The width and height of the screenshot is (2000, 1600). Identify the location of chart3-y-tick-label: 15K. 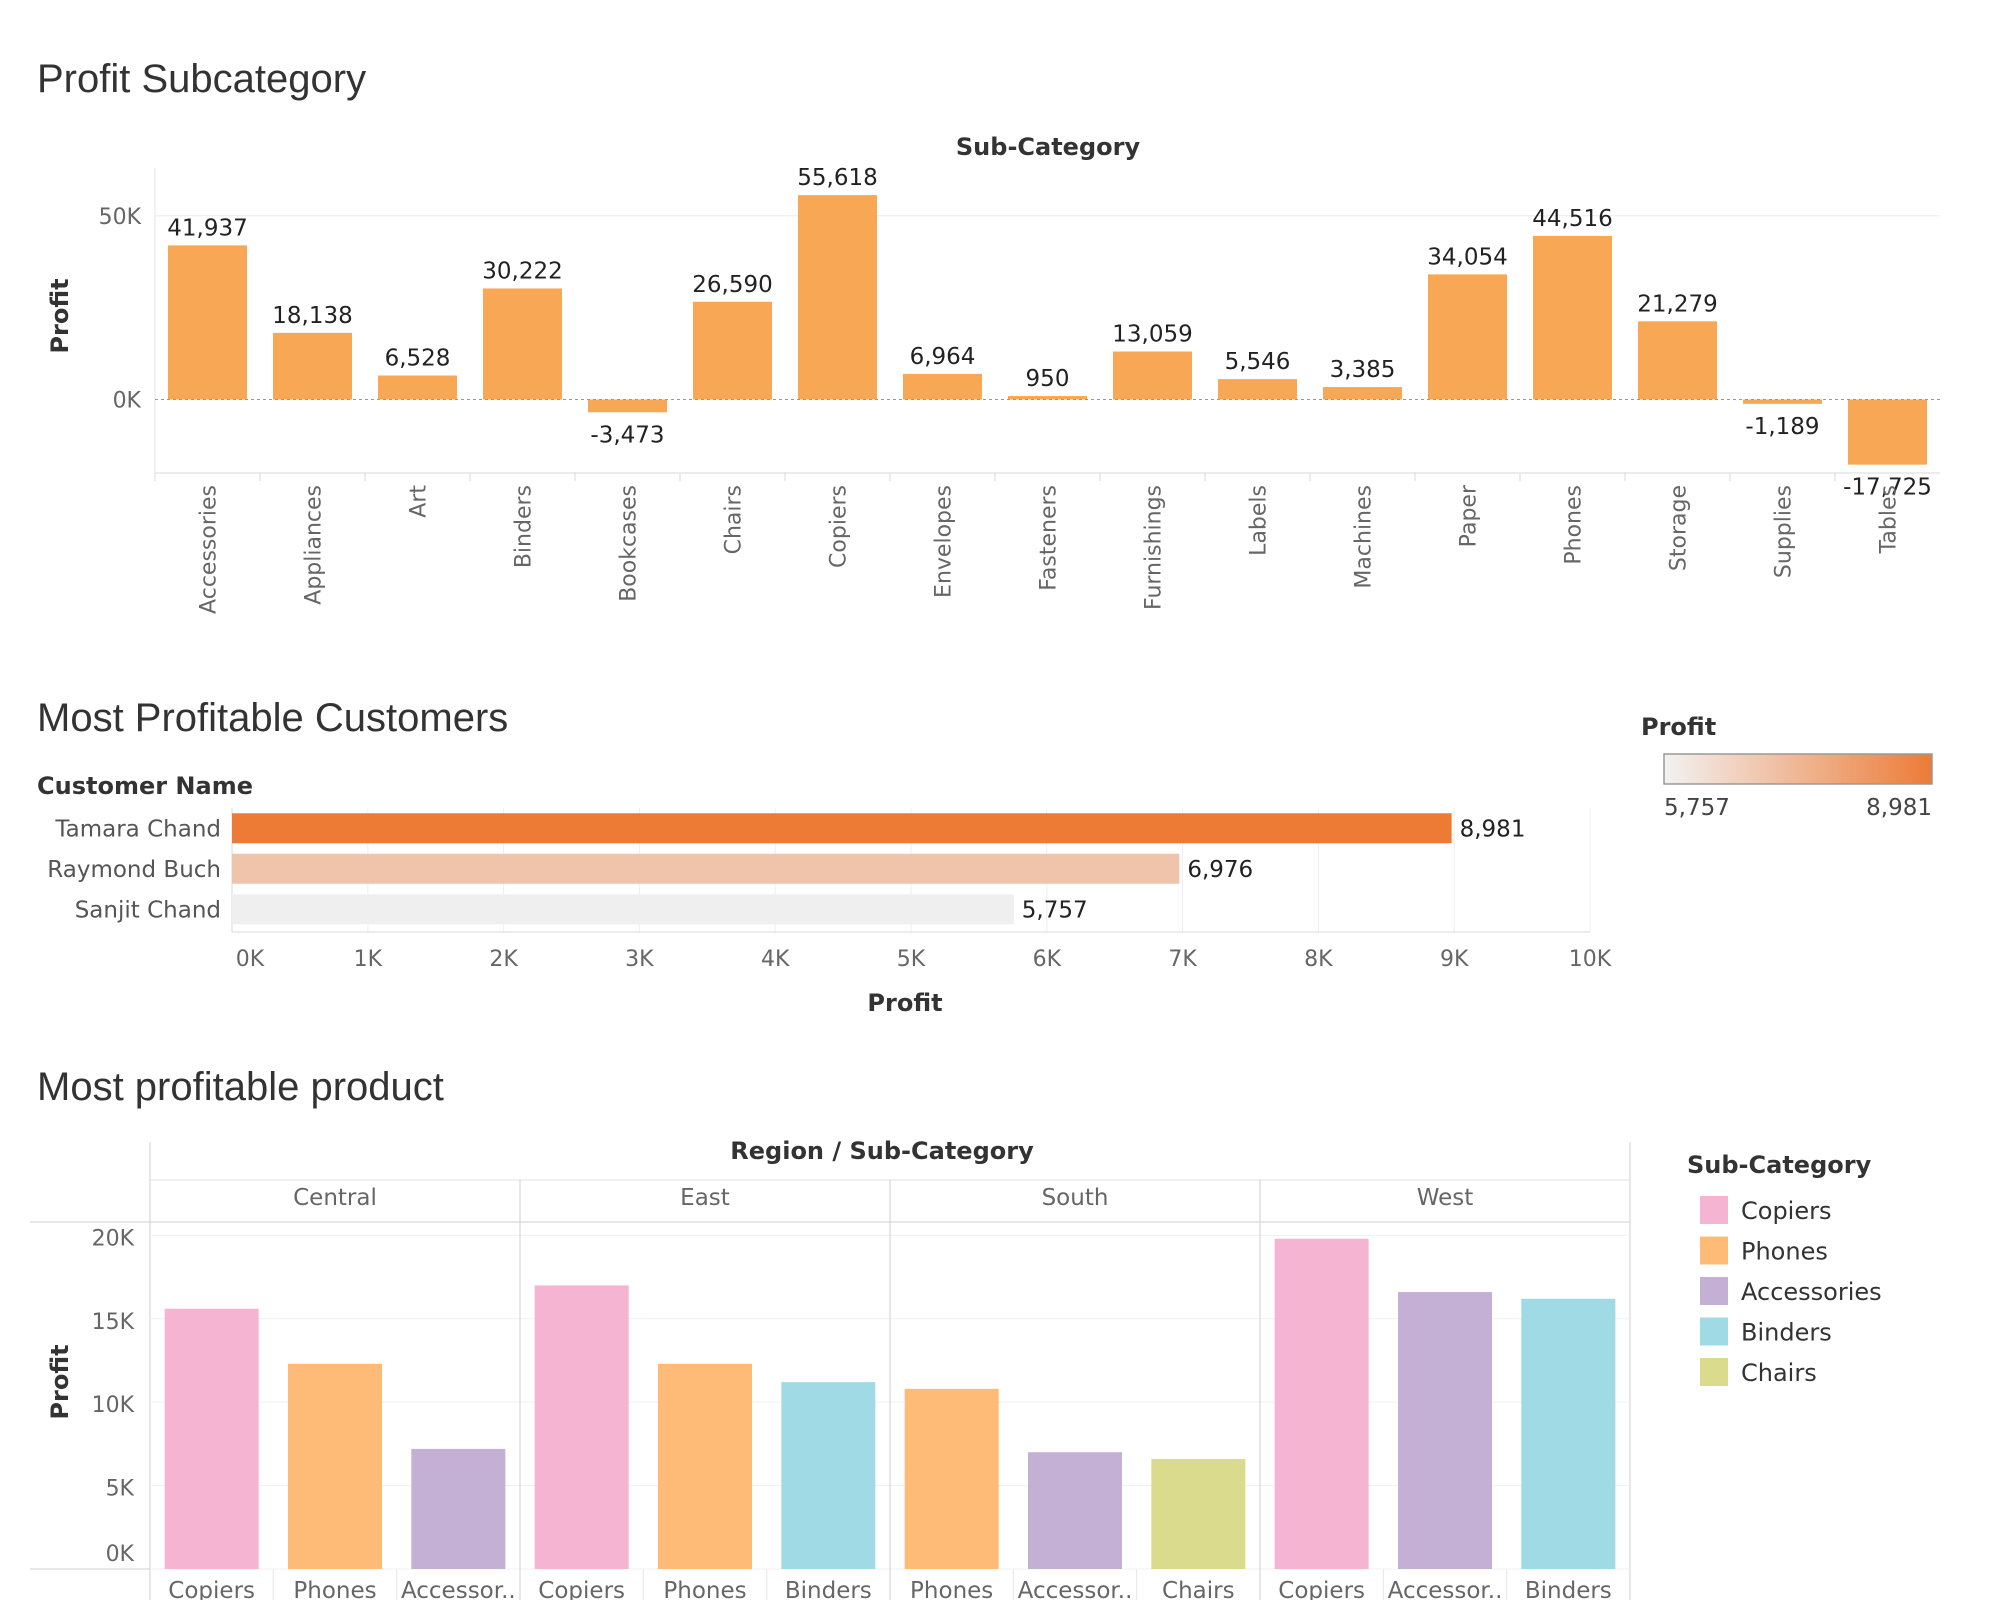
(113, 1322).